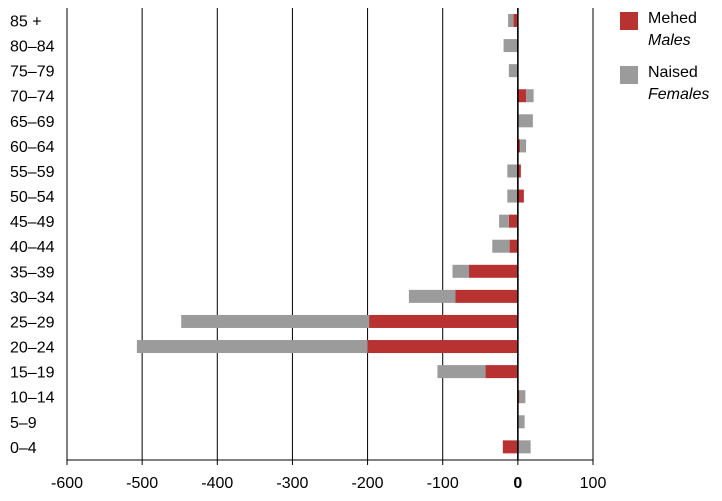 The height and width of the screenshot is (501, 722). Describe the element at coordinates (26, 22) in the screenshot. I see `category-label: 85 +` at that location.